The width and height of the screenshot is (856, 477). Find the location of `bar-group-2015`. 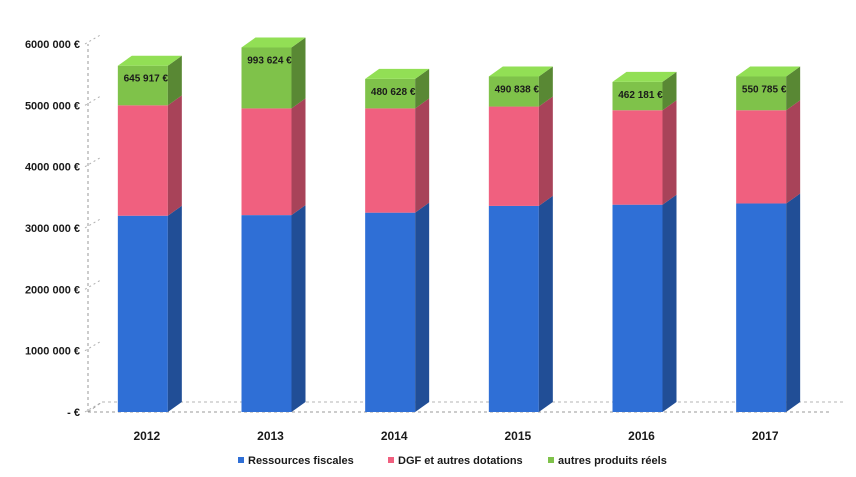

bar-group-2015 is located at coordinates (520, 239).